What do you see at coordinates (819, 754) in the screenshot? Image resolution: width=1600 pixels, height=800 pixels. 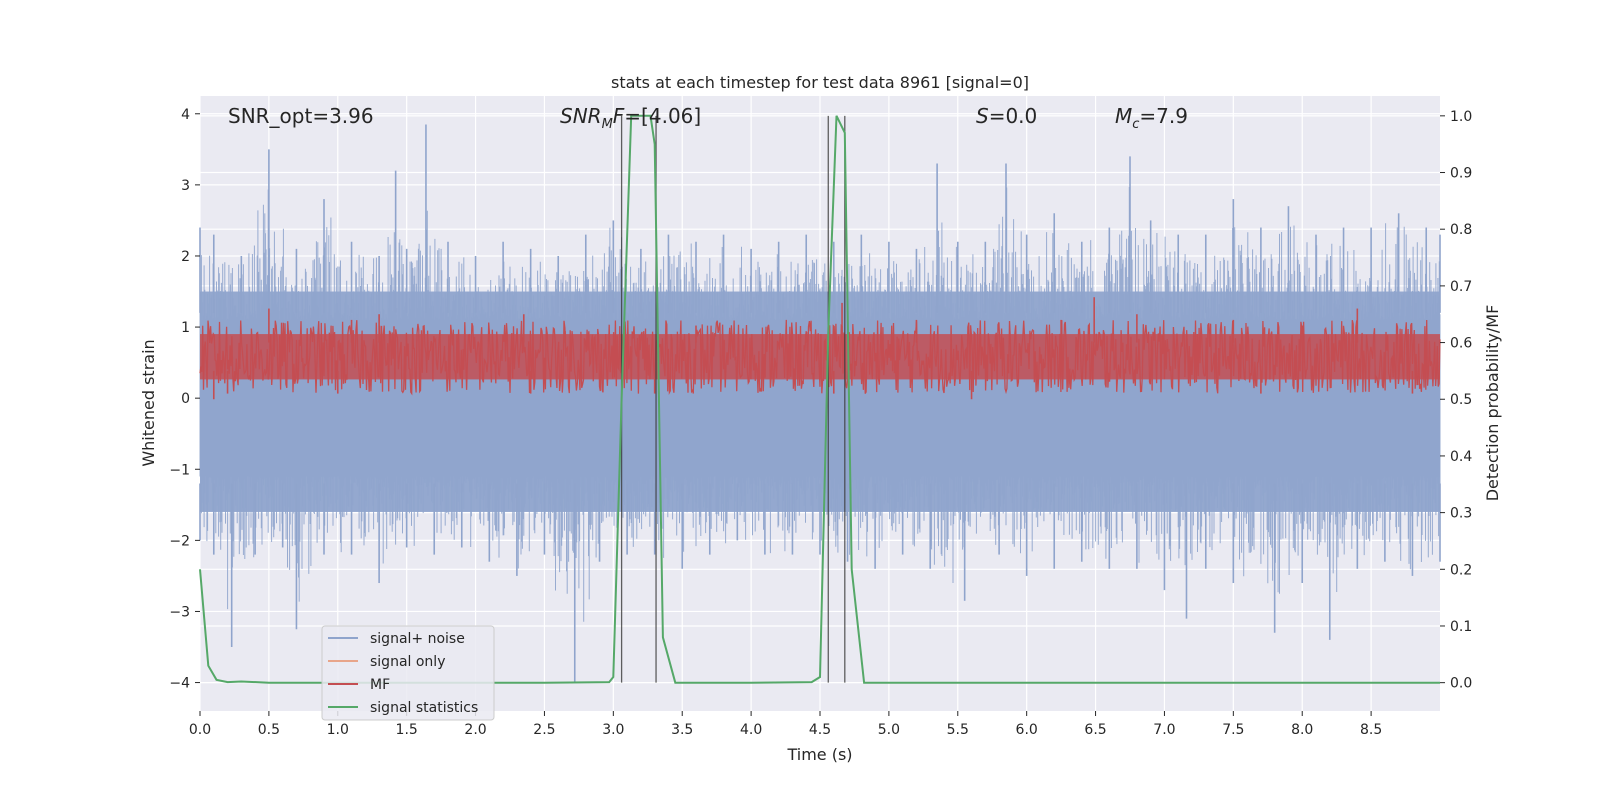 I see `x-axis-label: Time (s)` at bounding box center [819, 754].